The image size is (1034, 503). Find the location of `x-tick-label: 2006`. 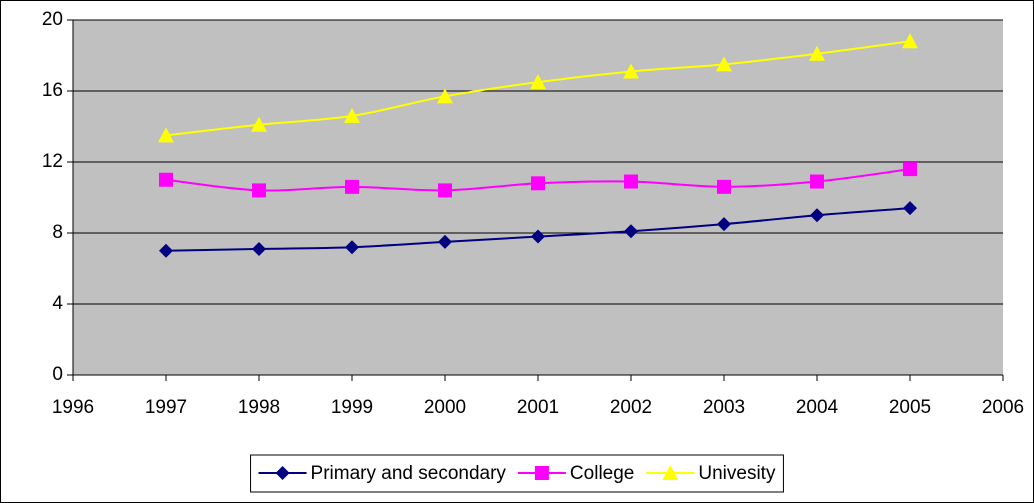

x-tick-label: 2006 is located at coordinates (1003, 407).